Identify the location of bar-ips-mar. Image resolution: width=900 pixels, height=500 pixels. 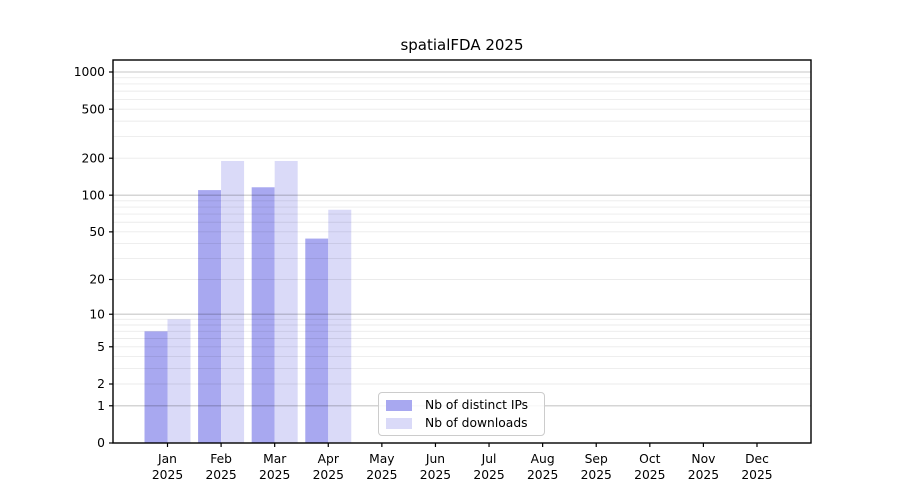
(263, 315).